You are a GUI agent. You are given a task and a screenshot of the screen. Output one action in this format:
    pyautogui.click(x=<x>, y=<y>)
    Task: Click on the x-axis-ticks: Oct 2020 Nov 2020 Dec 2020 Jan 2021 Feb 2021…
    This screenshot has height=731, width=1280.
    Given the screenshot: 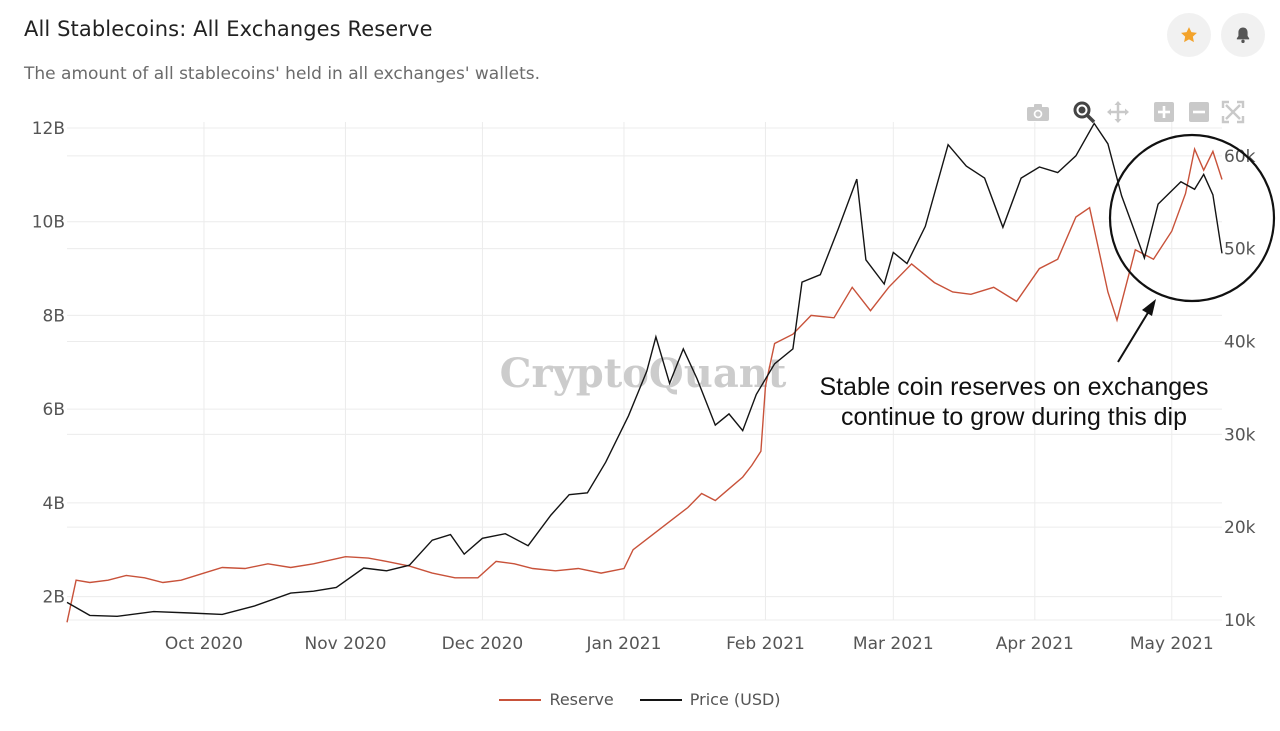 What is the action you would take?
    pyautogui.click(x=689, y=644)
    